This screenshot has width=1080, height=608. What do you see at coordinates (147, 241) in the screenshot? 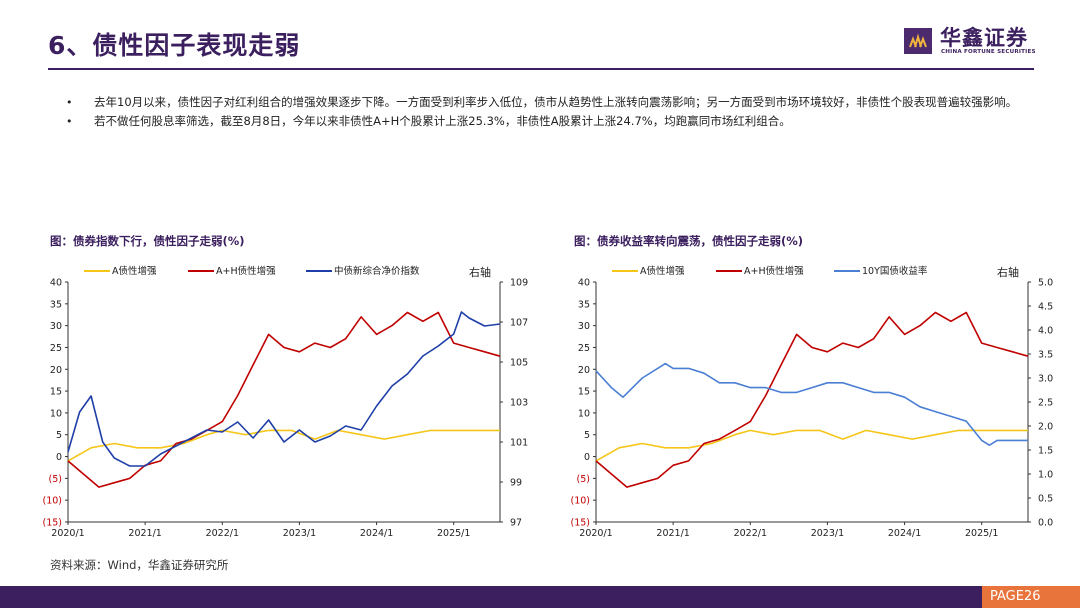
I see `chart-title-left: 图：债券指数下行，债性因子走弱(%)` at bounding box center [147, 241].